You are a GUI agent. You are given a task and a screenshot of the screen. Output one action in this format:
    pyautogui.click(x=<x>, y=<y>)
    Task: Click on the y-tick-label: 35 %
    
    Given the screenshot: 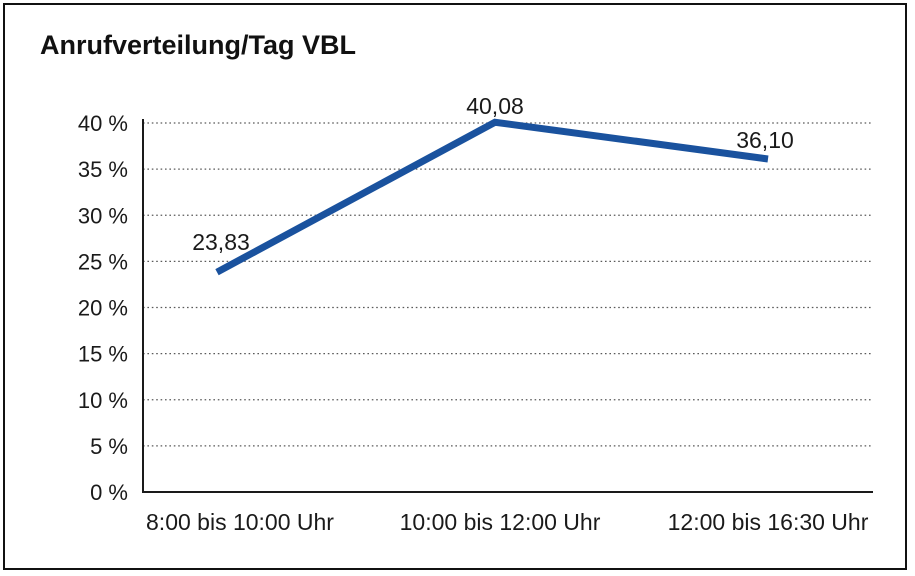 What is the action you would take?
    pyautogui.click(x=103, y=169)
    